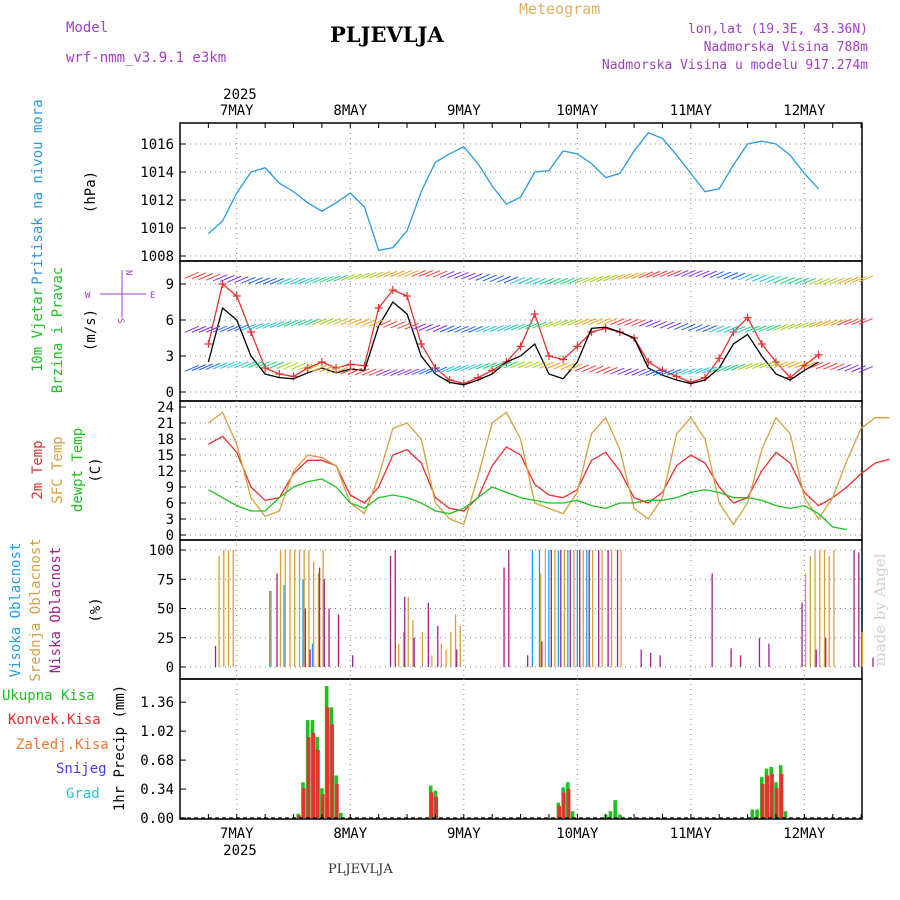 This screenshot has width=900, height=900. I want to click on year-bottom: 2025, so click(240, 851).